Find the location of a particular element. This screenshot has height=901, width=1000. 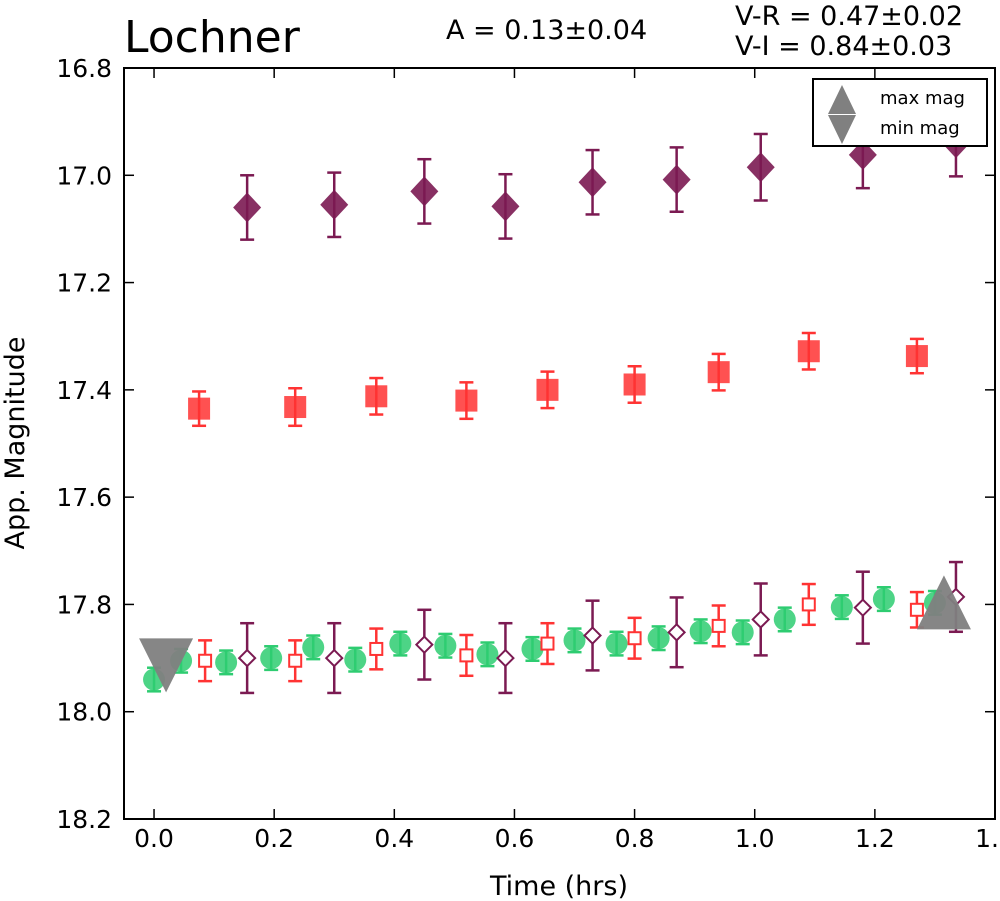

y-tick-label: 18.0 is located at coordinates (84, 712).